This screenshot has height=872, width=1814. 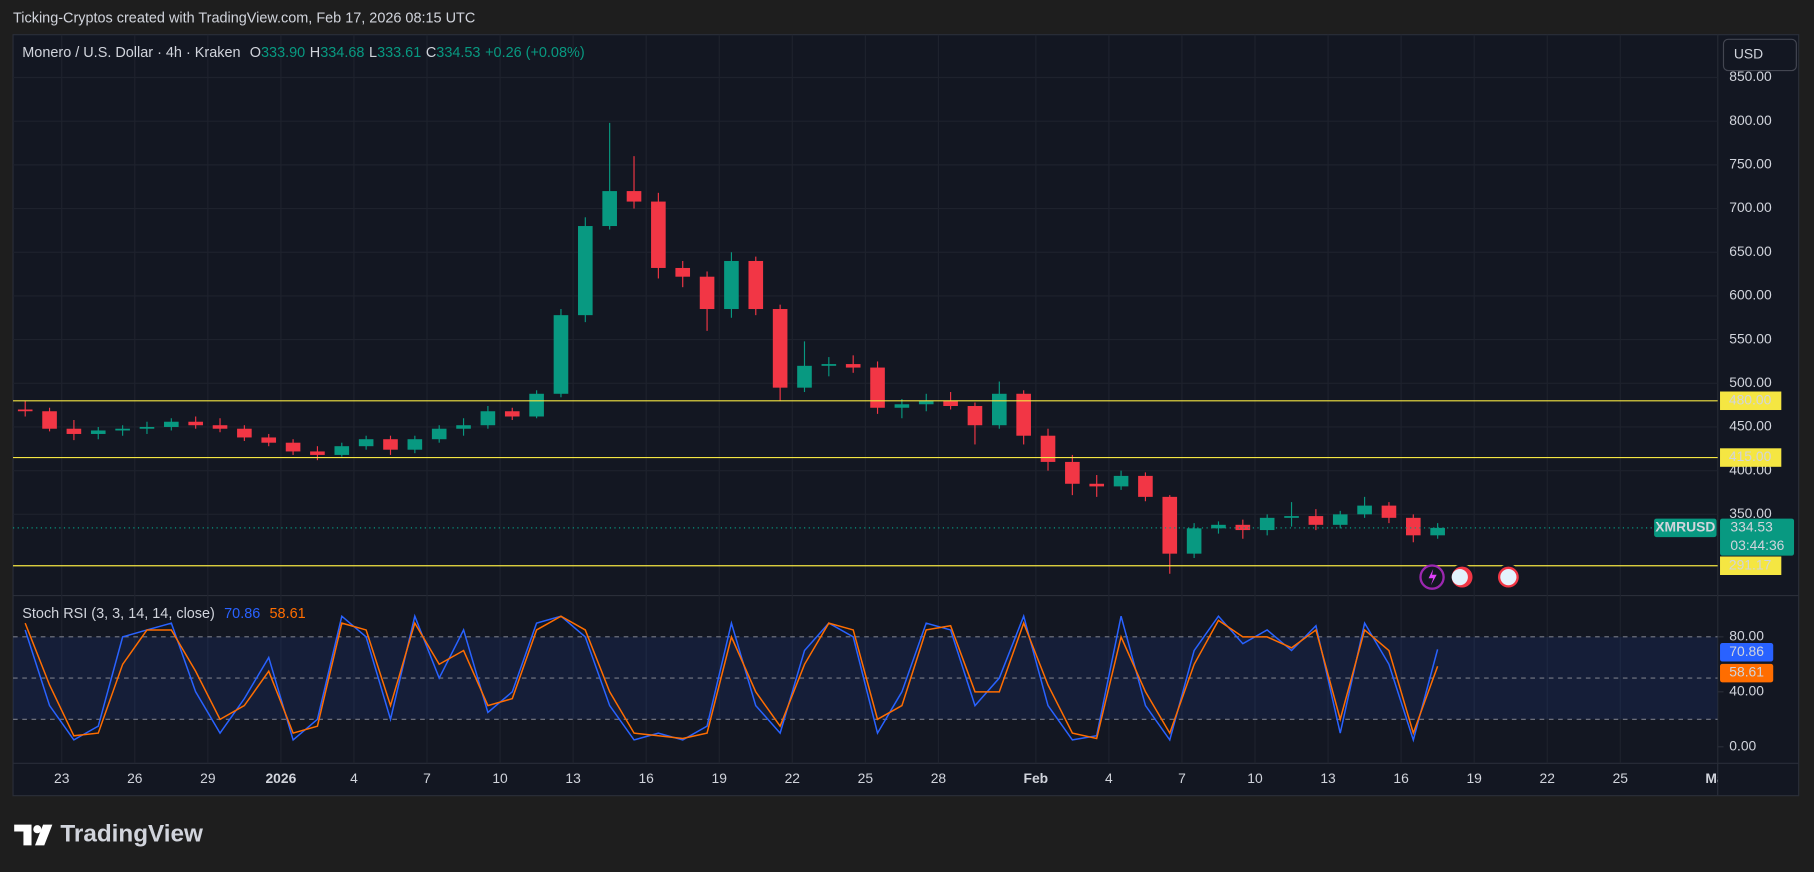 I want to click on ohlc-key: H, so click(x=315, y=53).